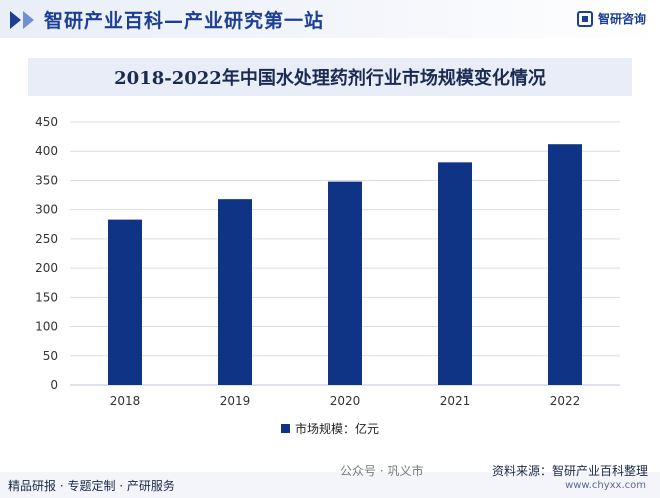  I want to click on chart-title: 2018-2022年中国水处理药剂行业市场规模变化情况, so click(330, 78).